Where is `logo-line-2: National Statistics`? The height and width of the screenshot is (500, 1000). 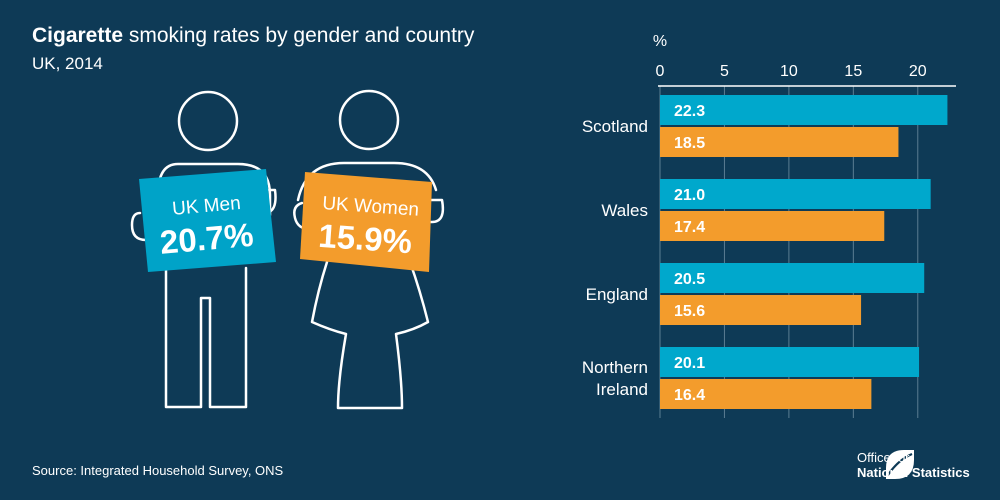
logo-line-2: National Statistics is located at coordinates (913, 472).